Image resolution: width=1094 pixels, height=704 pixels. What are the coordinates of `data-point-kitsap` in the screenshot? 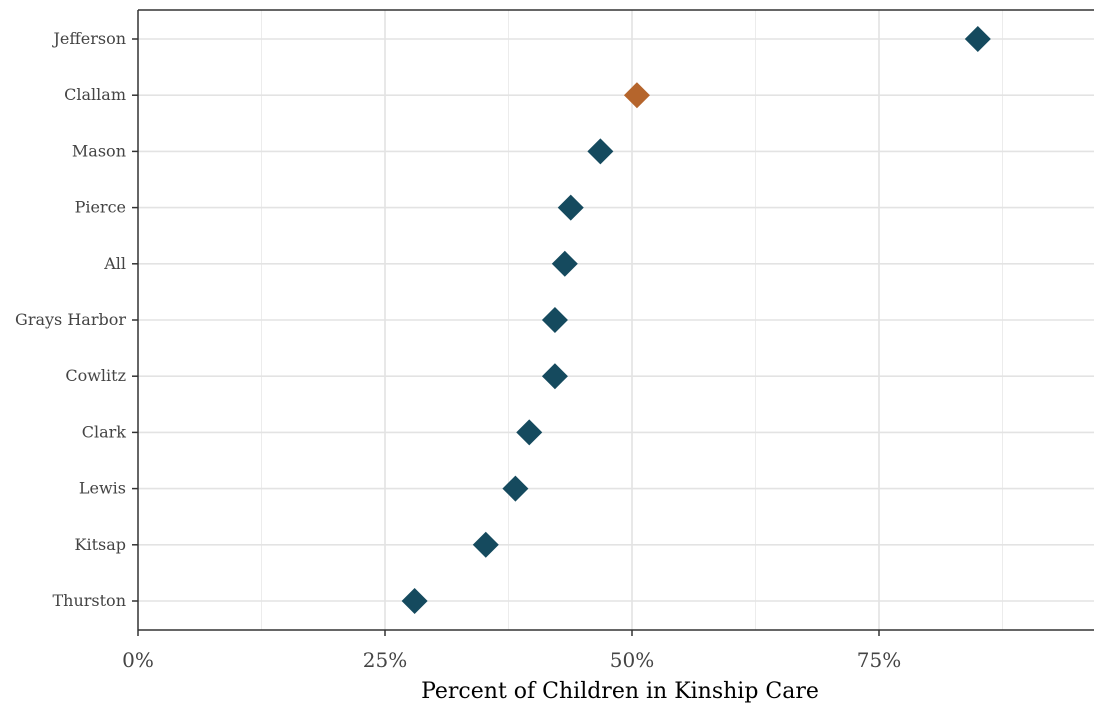 It's located at (485, 544).